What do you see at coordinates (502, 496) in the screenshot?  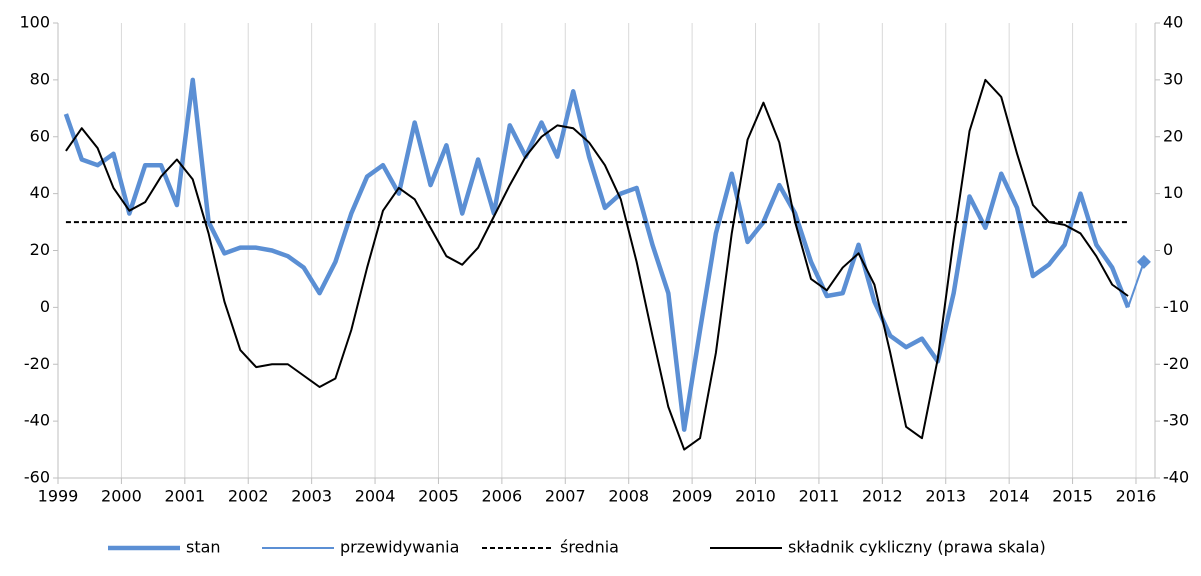 I see `x-tick-label: 2006` at bounding box center [502, 496].